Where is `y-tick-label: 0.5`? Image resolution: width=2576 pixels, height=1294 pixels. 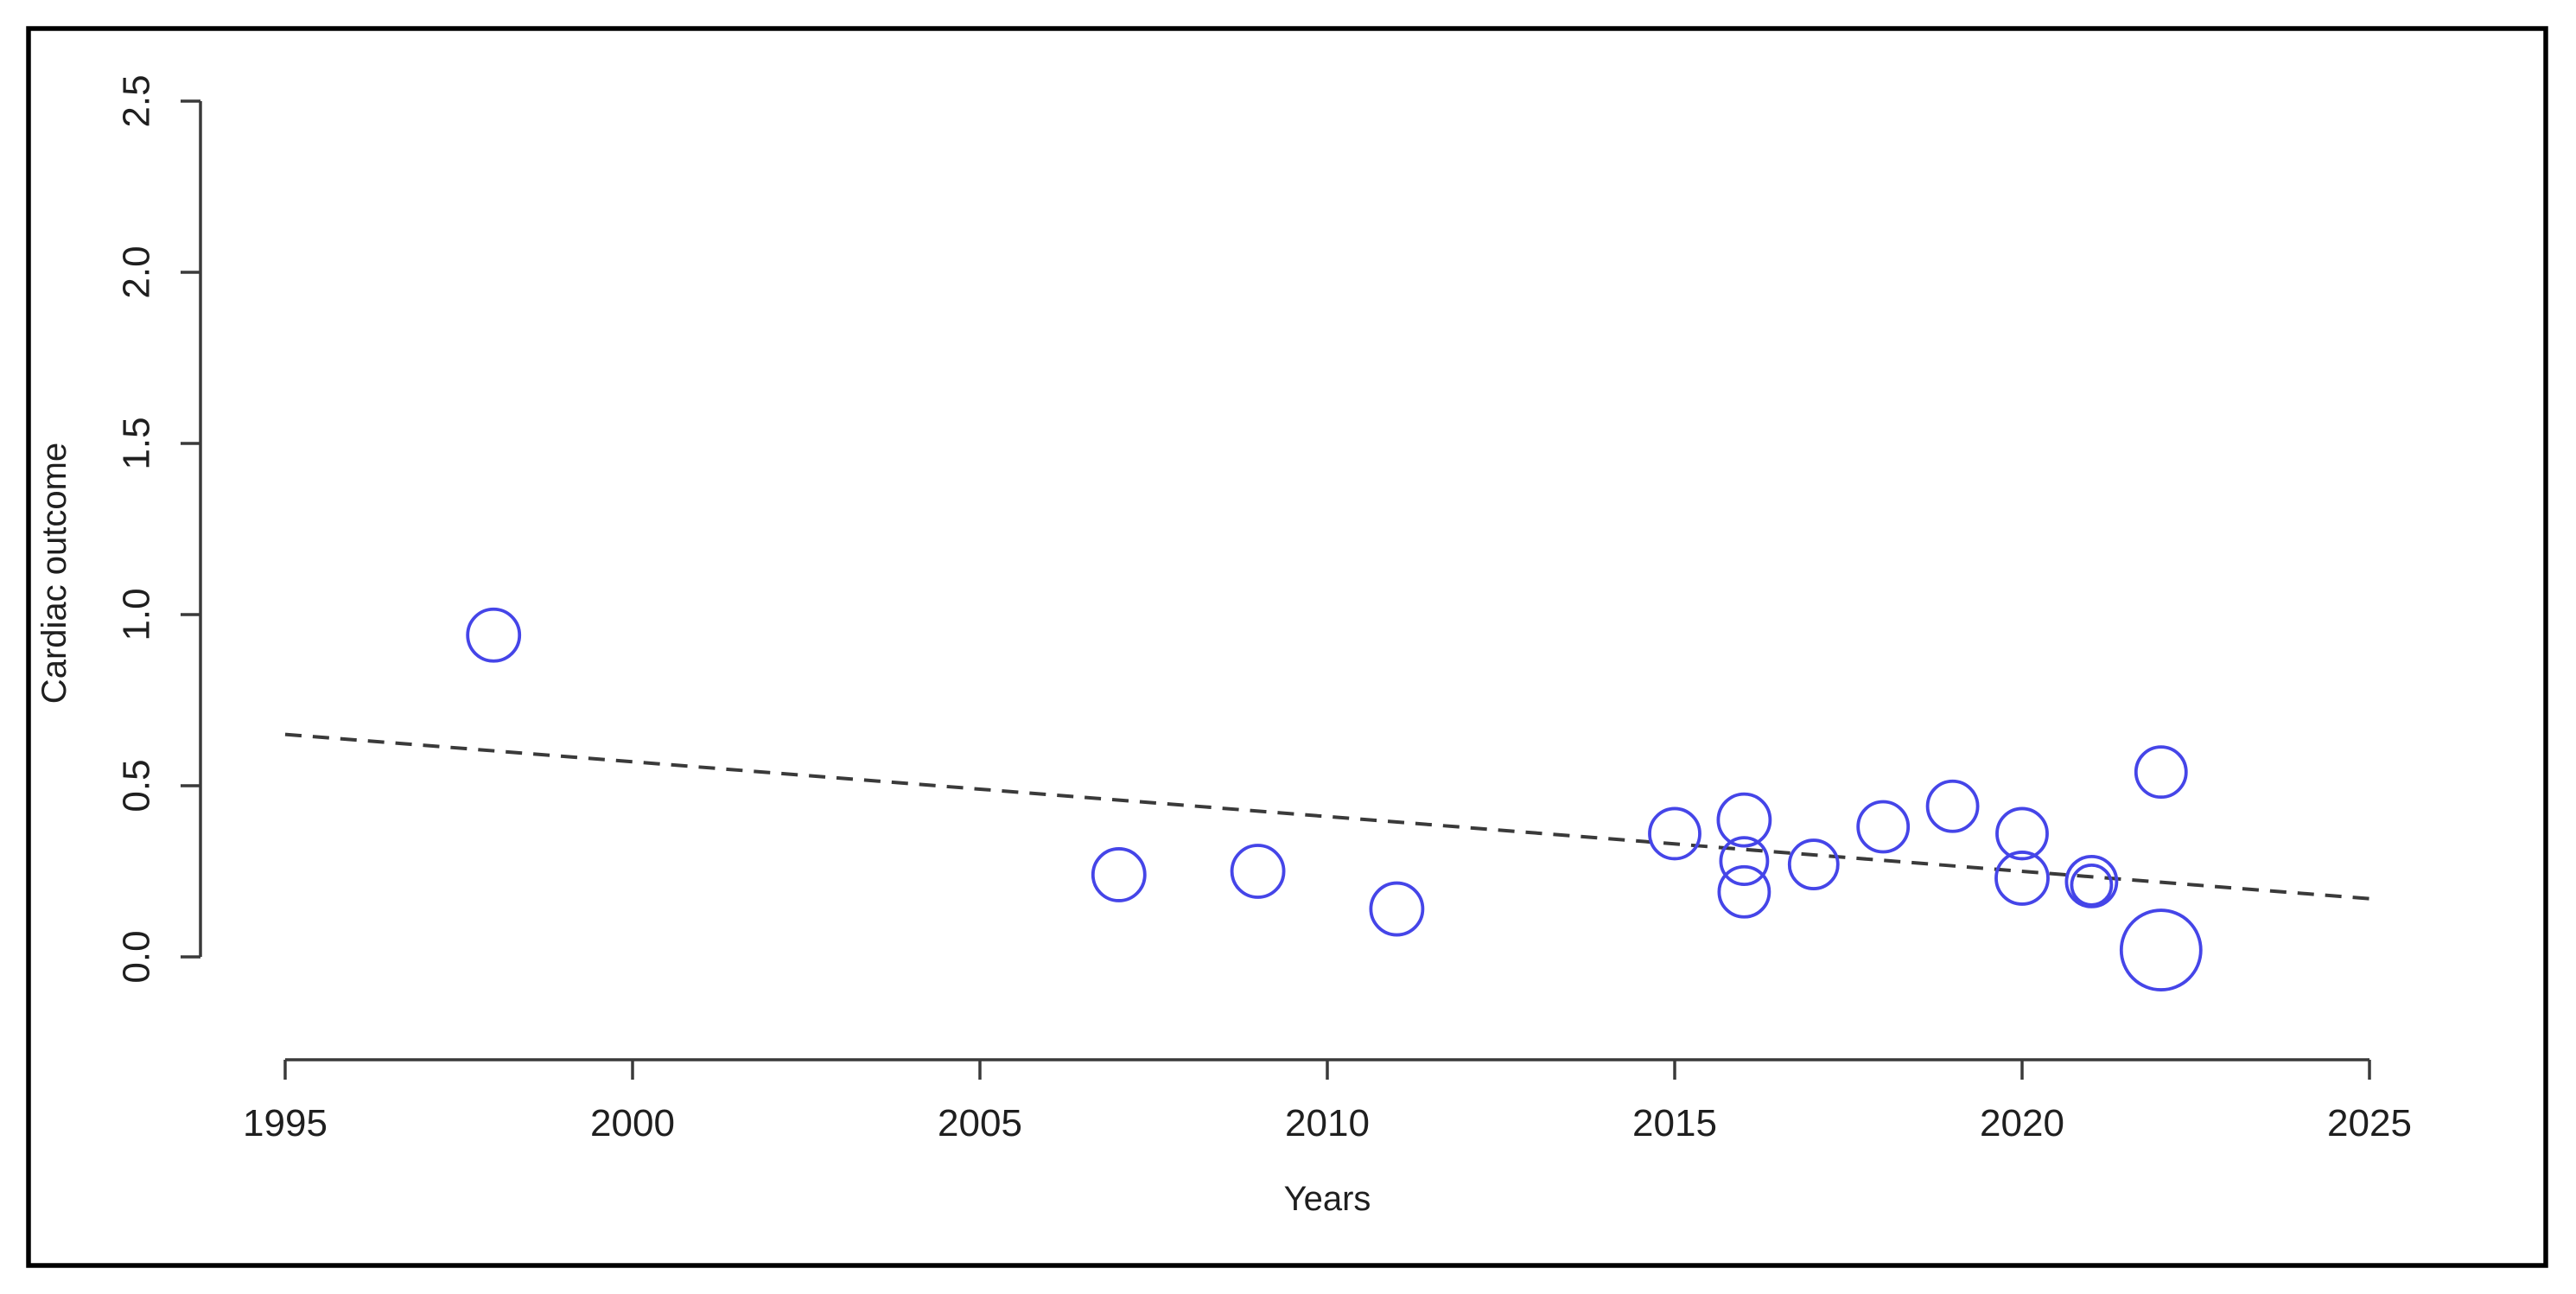
y-tick-label: 0.5 is located at coordinates (137, 785).